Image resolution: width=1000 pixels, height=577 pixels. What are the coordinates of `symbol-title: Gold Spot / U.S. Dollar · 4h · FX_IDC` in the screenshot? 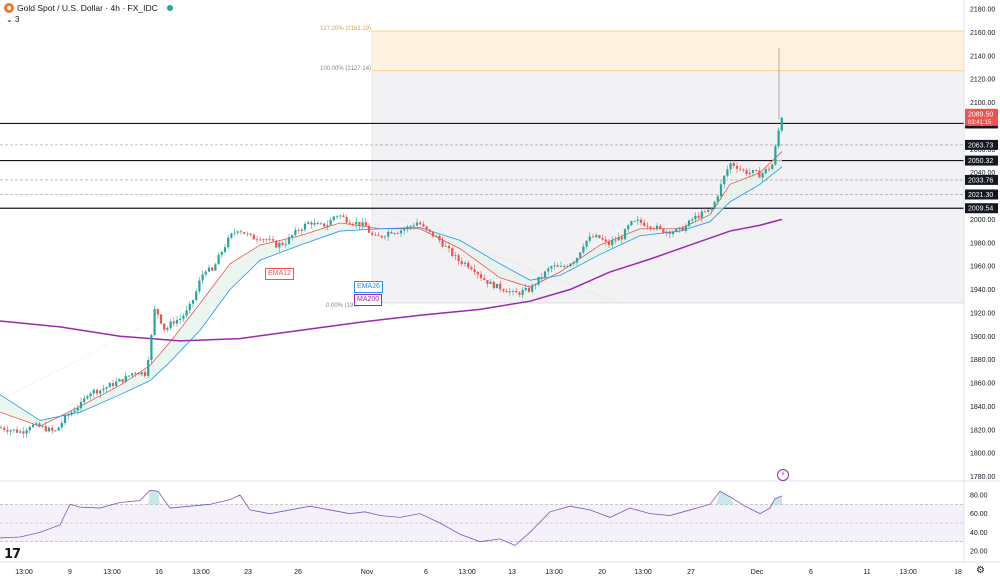 It's located at (87, 8).